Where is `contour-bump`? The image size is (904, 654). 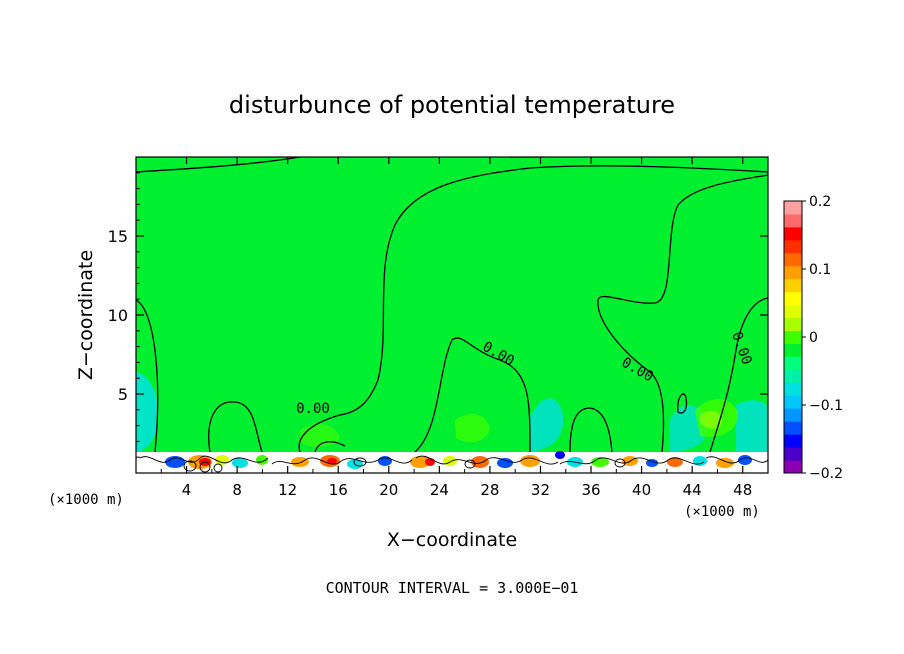
contour-bump is located at coordinates (330, 447).